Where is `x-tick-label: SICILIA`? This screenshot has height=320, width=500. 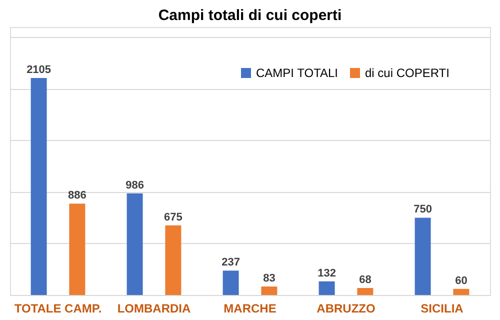
x-tick-label: SICILIA is located at coordinates (442, 309).